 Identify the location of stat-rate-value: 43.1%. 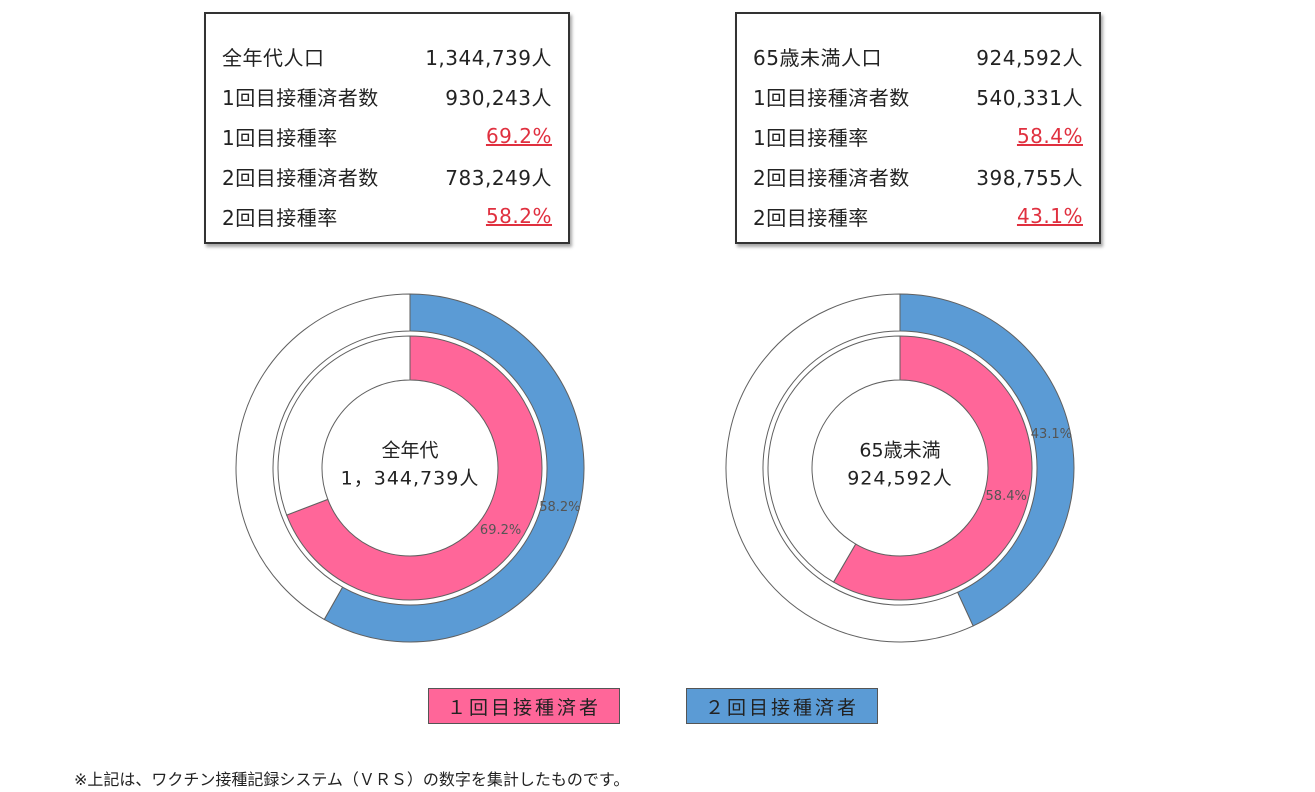
(1049, 216).